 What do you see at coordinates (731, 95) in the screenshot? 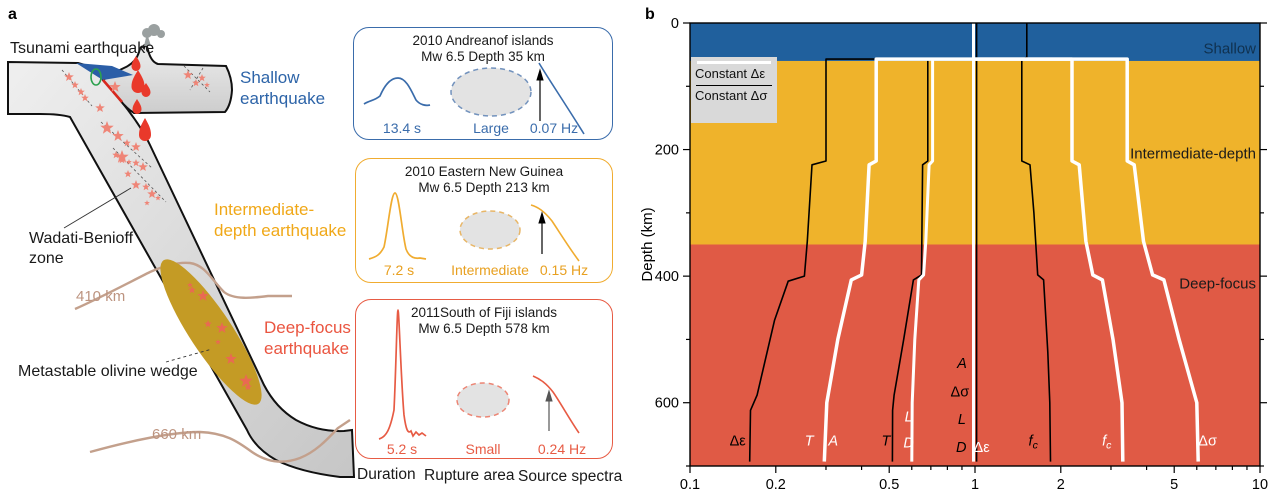
I see `legend-constant-sigma: Constant Δσ` at bounding box center [731, 95].